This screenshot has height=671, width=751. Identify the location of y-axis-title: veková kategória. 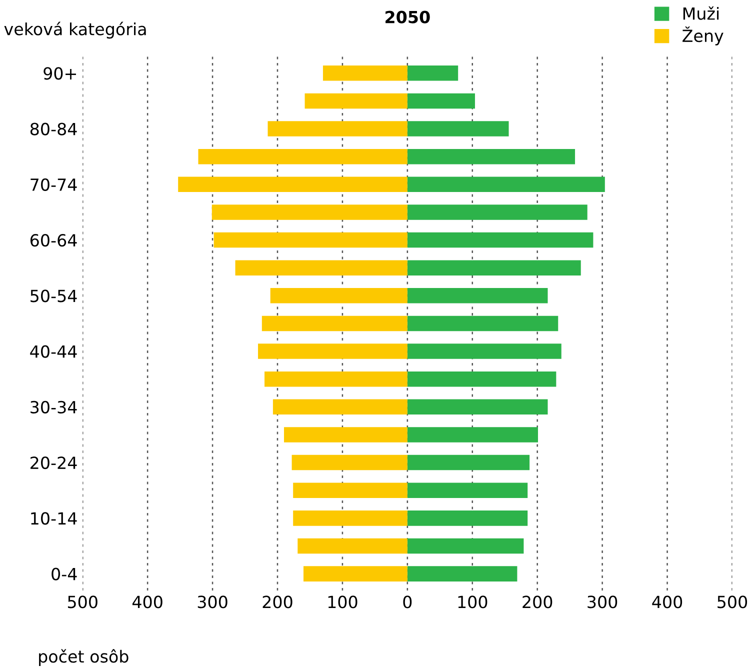
(75, 30).